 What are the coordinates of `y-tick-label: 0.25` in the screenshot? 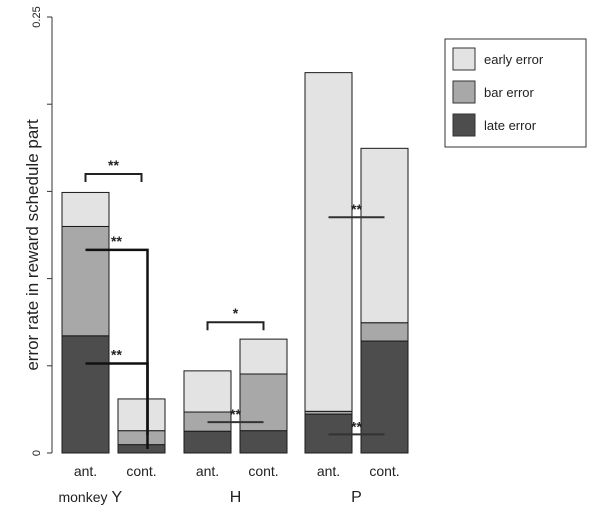 It's located at (37, 16).